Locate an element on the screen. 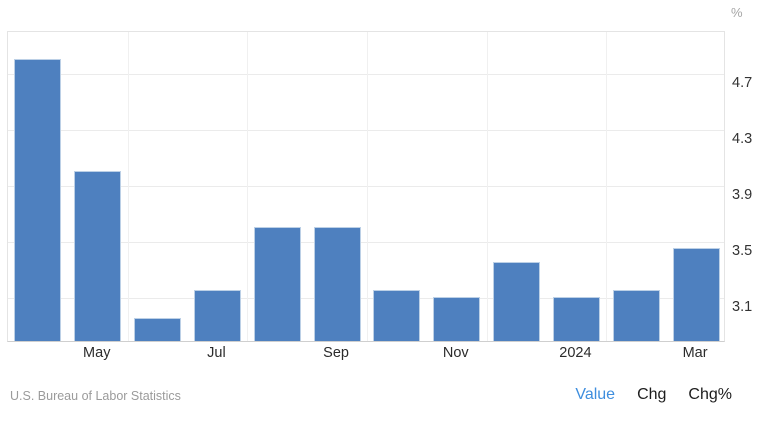 The image size is (768, 422). series-toggle-chgpct: Chg% is located at coordinates (710, 394).